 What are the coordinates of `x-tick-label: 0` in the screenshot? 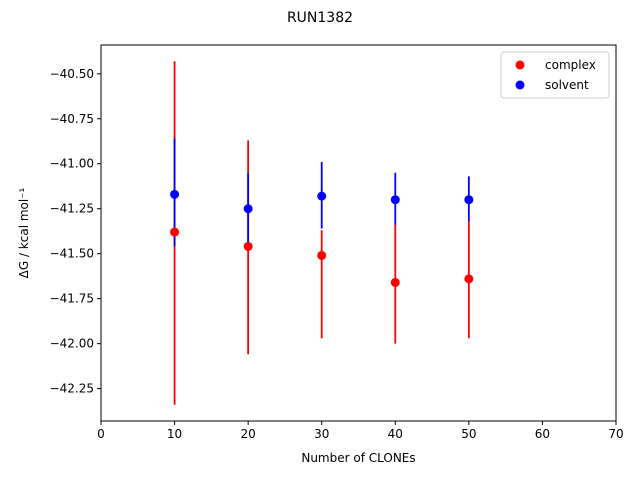 It's located at (101, 434).